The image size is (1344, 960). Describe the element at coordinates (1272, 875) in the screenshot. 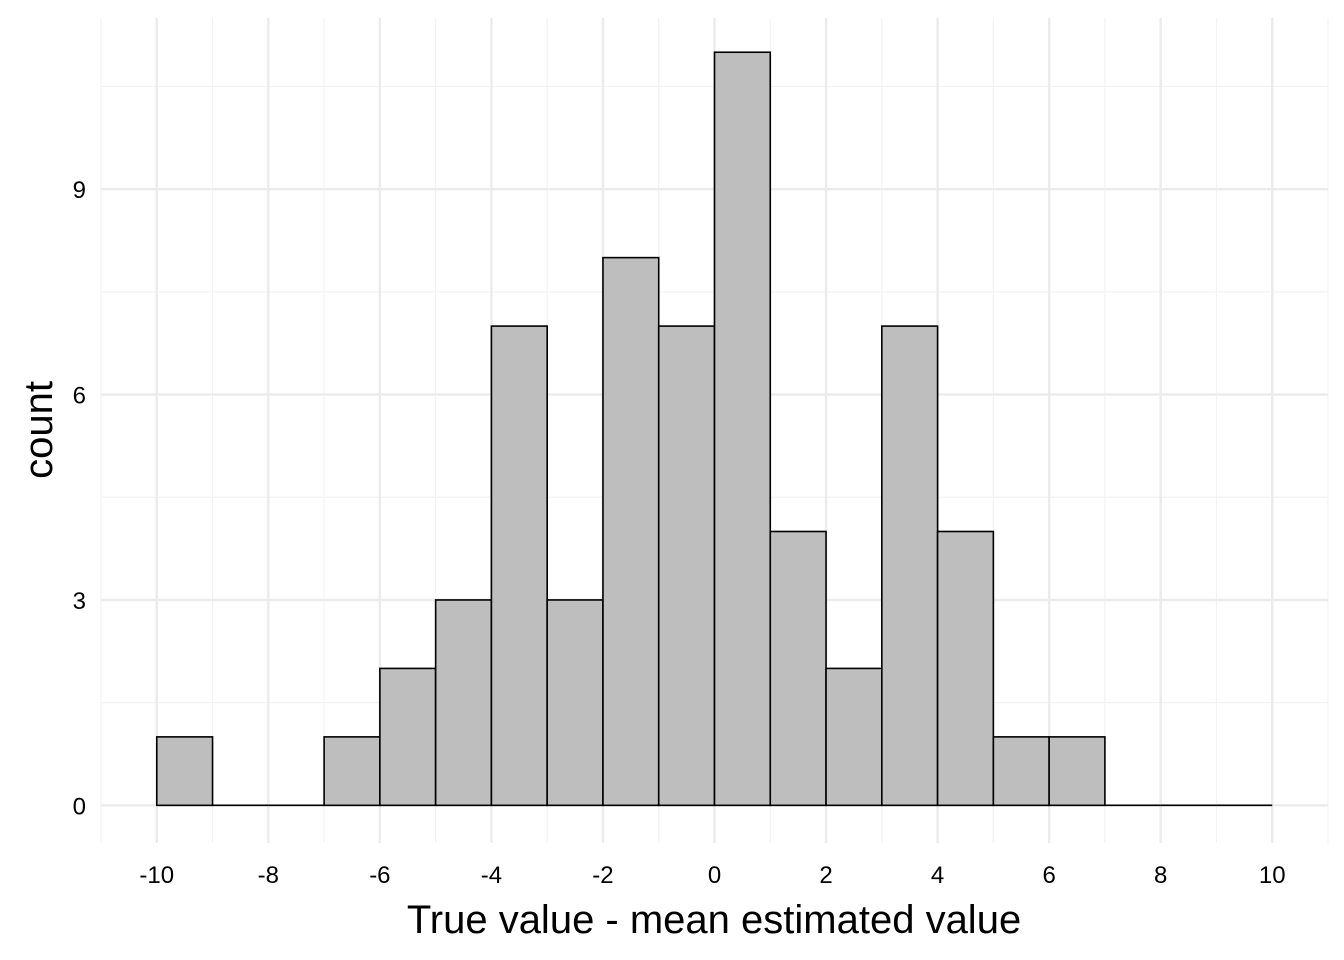

I see `x-tick-label: 10` at that location.